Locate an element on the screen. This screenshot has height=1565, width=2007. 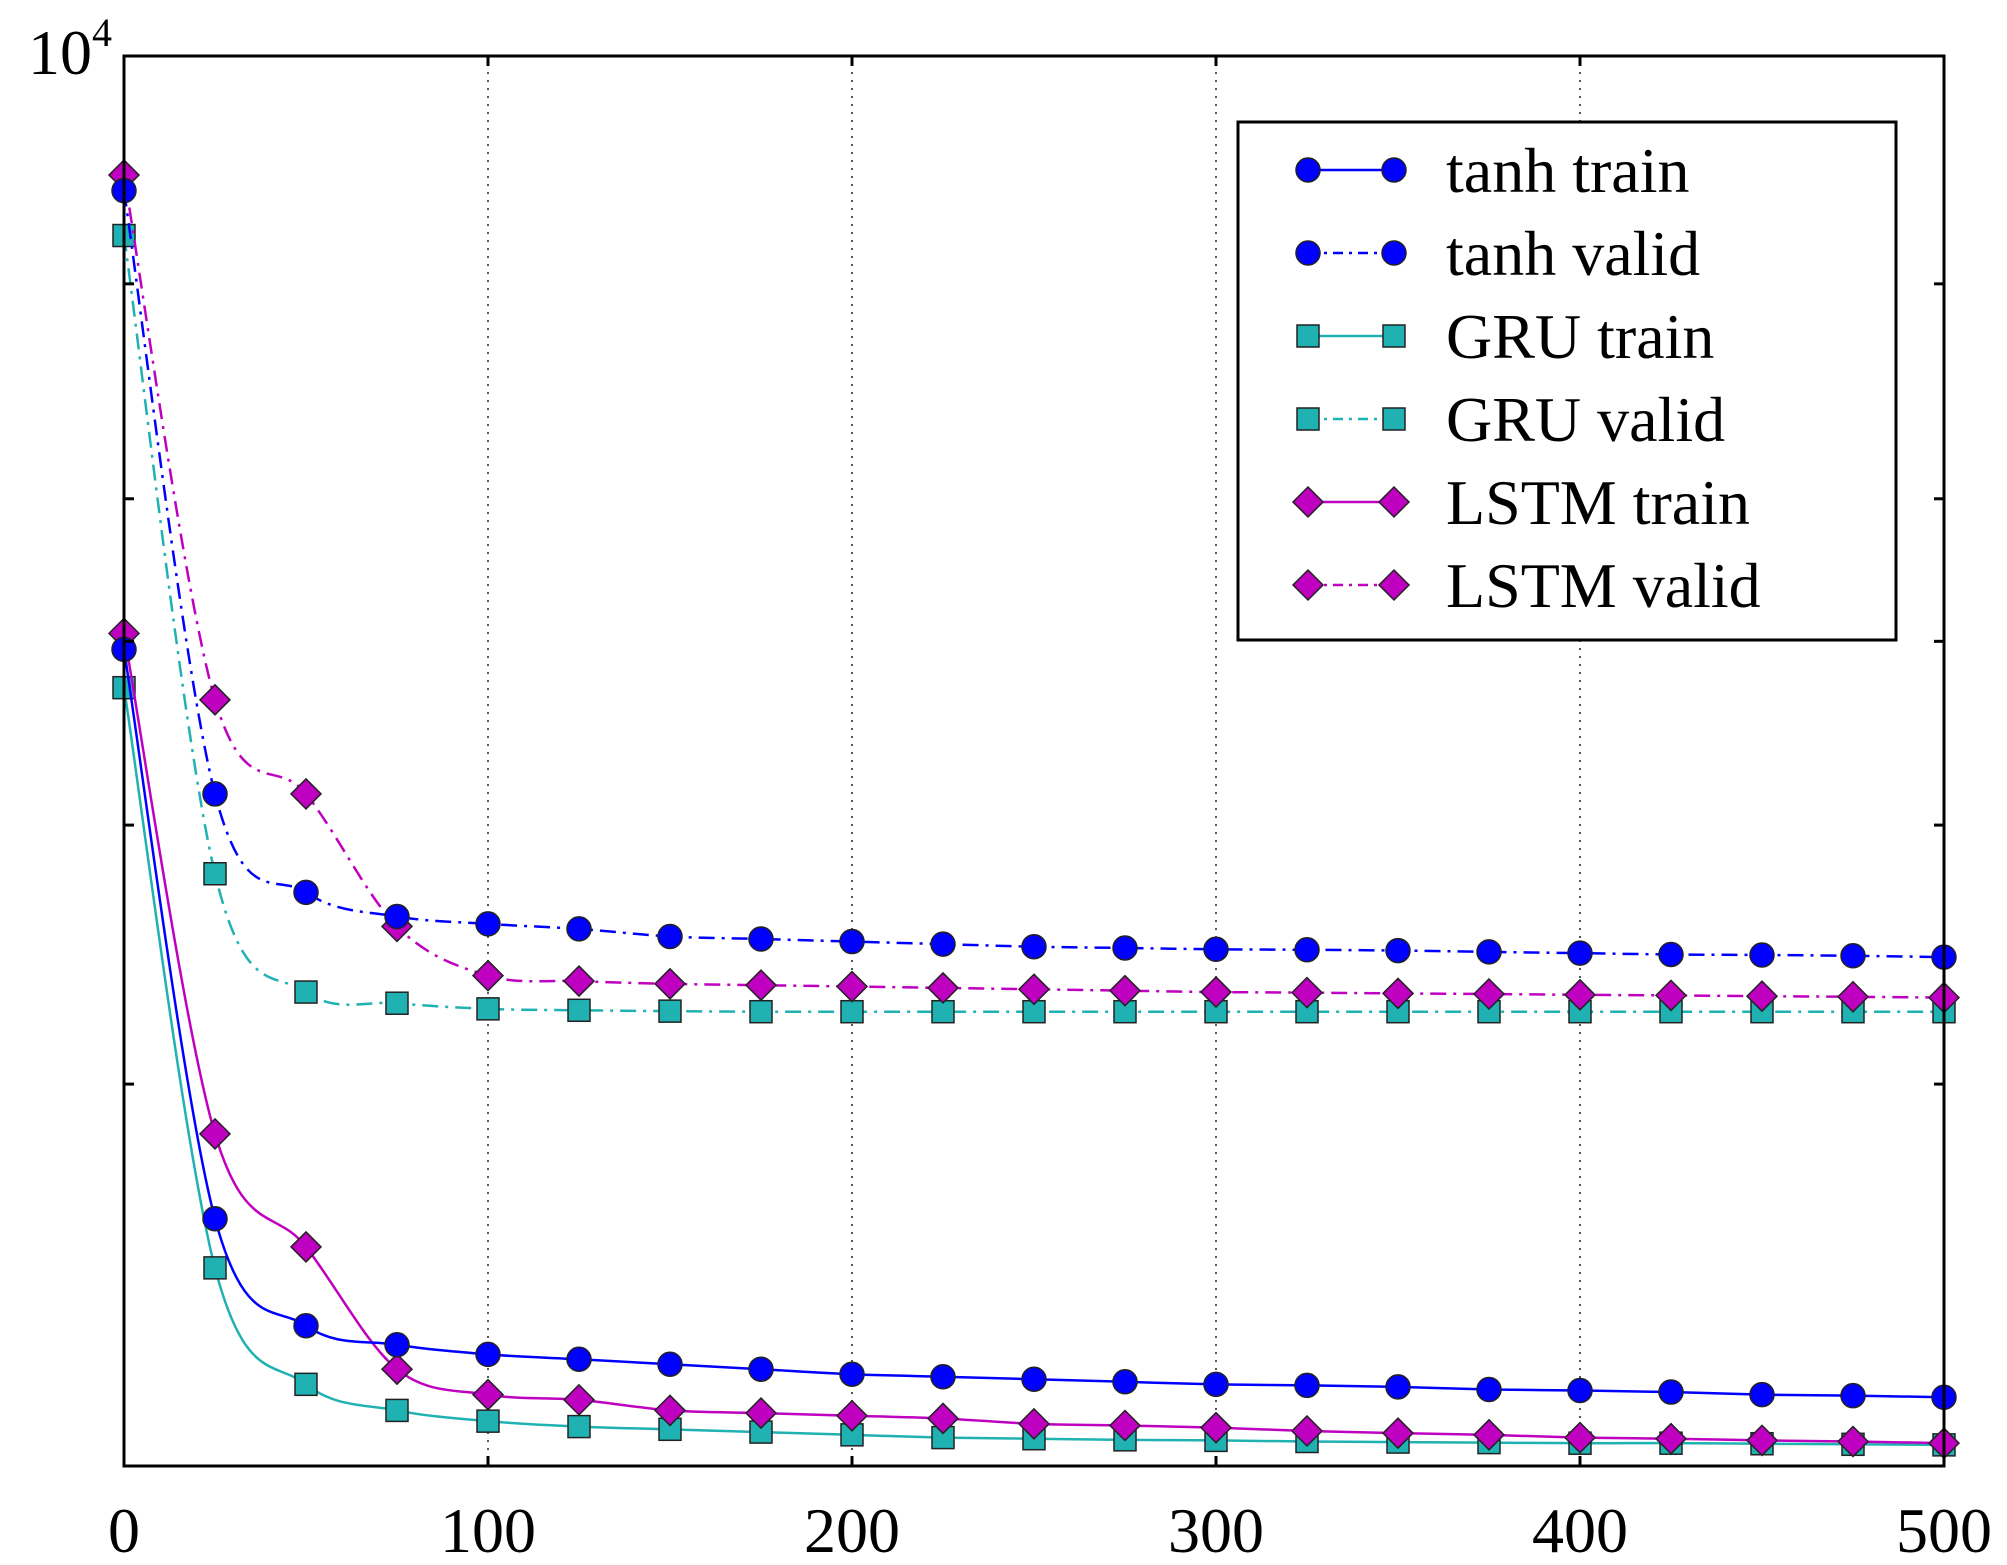
x-tick-label: 400 is located at coordinates (1580, 1530).